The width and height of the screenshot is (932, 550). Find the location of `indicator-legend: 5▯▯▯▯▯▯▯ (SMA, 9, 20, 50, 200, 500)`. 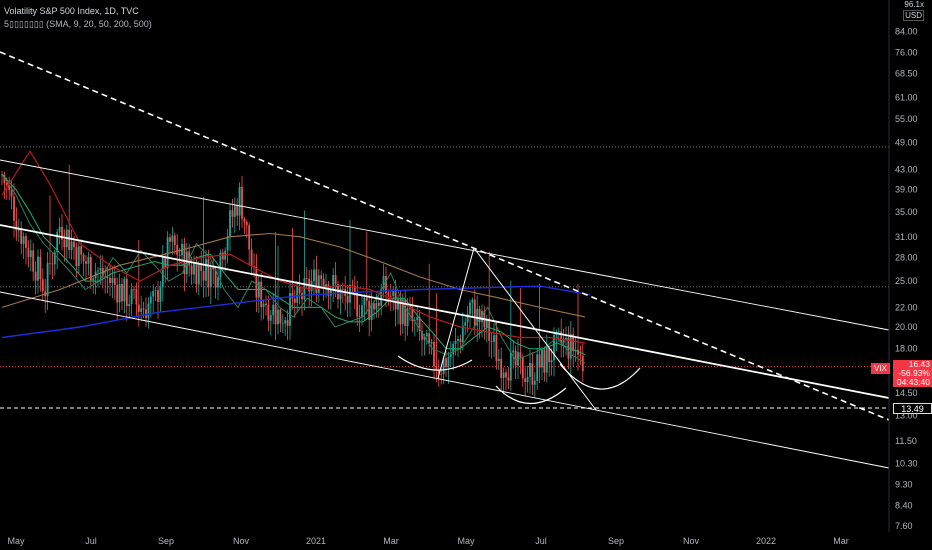

indicator-legend: 5▯▯▯▯▯▯▯ (SMA, 9, 20, 50, 200, 500) is located at coordinates (78, 24).